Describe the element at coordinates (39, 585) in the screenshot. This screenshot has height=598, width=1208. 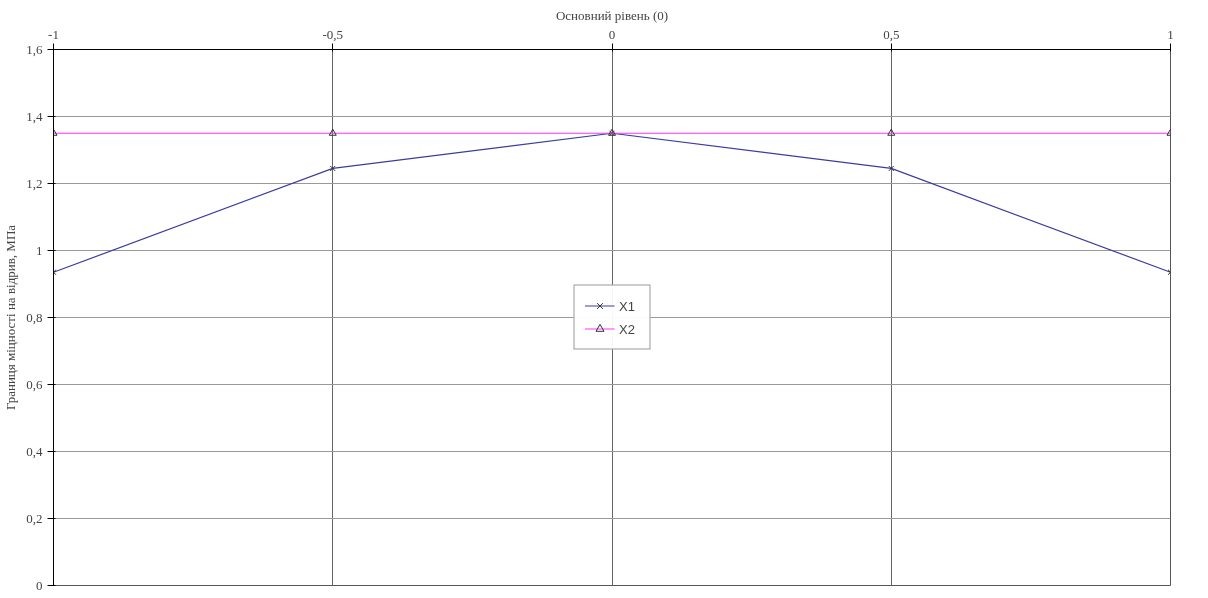
I see `y-tick-label: 0` at that location.